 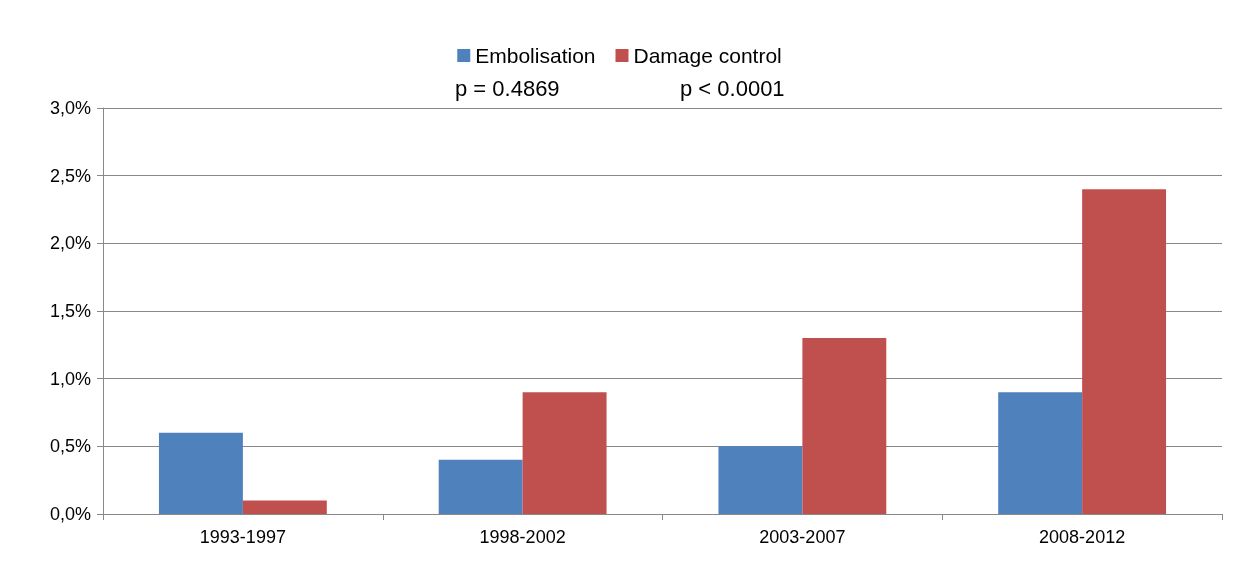 I want to click on text: p < 0.0001, so click(x=732, y=88).